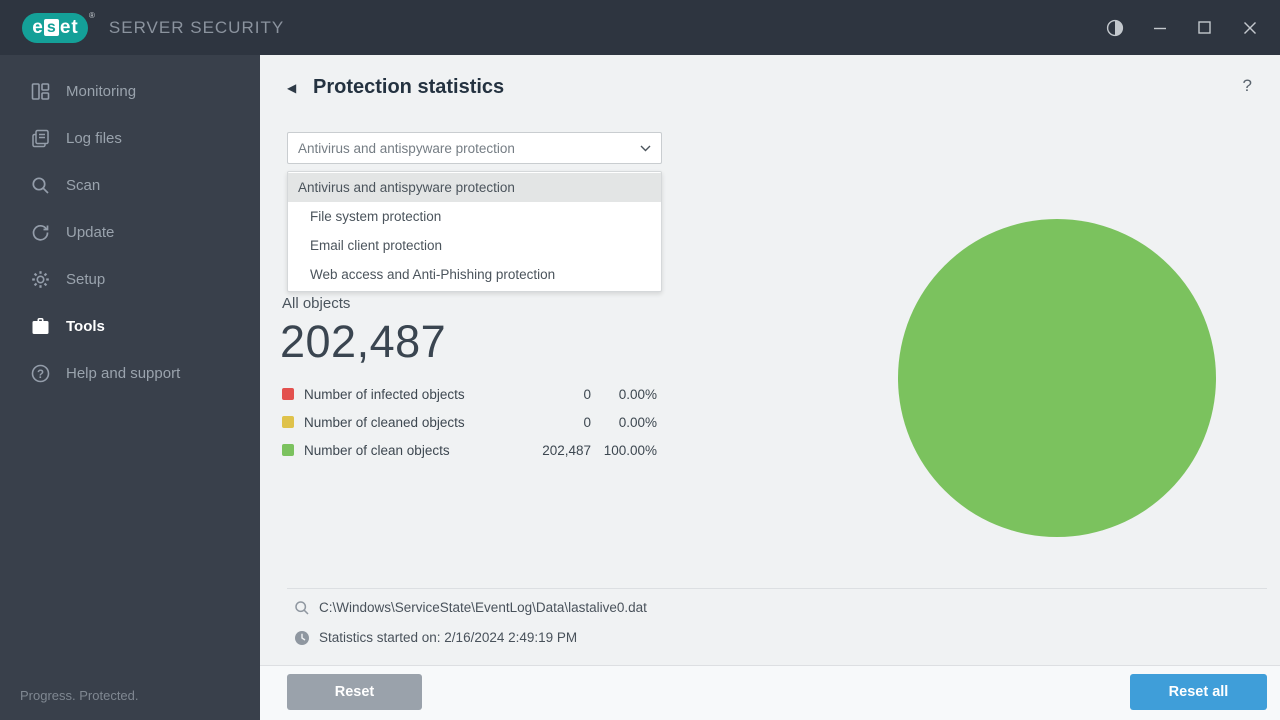  What do you see at coordinates (130, 279) in the screenshot?
I see `sidebar-item-setup: Setup` at bounding box center [130, 279].